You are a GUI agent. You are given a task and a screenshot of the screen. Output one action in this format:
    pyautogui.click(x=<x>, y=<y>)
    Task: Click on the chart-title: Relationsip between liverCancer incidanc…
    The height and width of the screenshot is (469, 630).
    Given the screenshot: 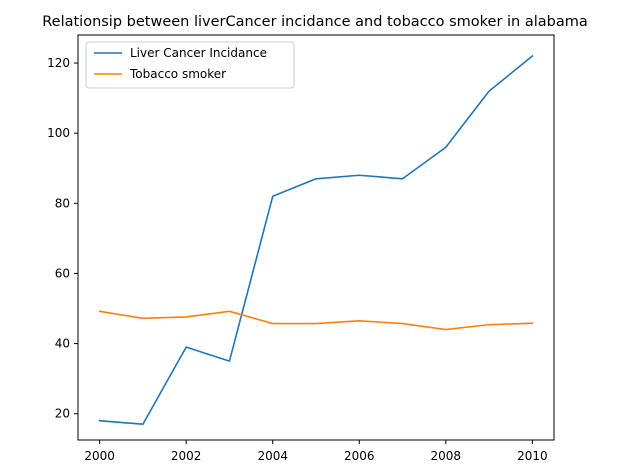 What is the action you would take?
    pyautogui.click(x=315, y=22)
    